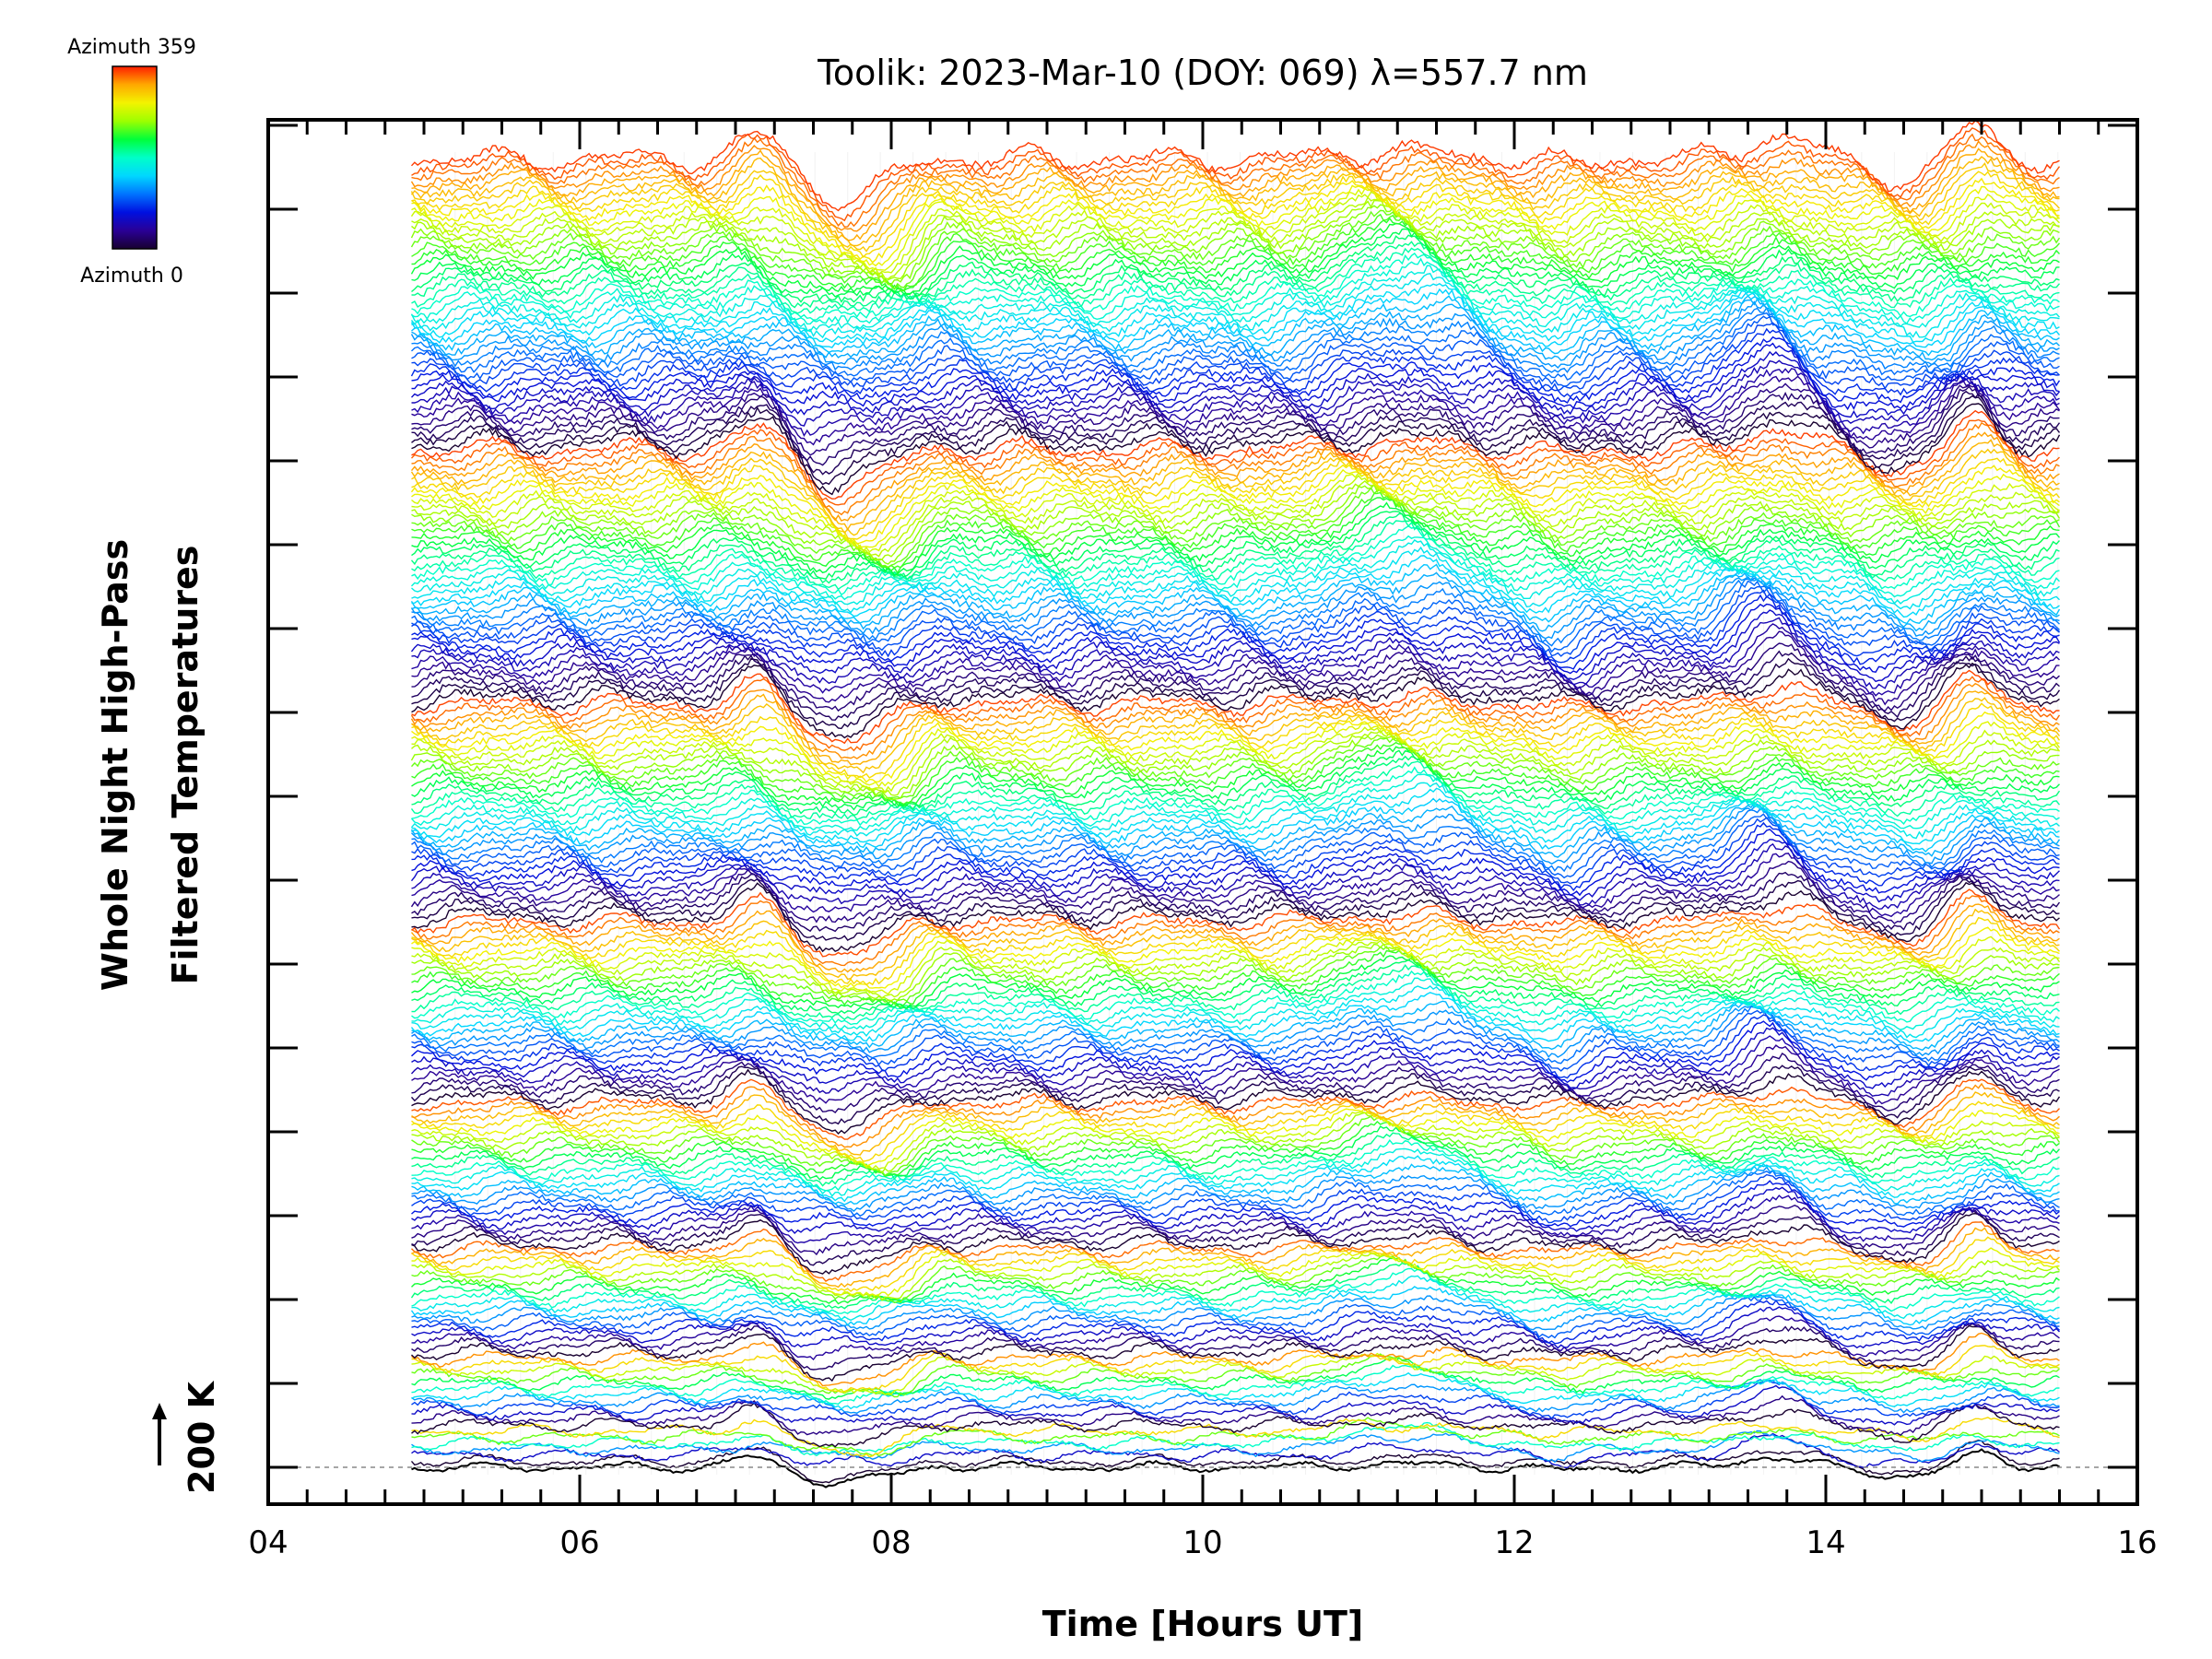  What do you see at coordinates (131, 47) in the screenshot?
I see `colorbar-top-label: Azimuth 359` at bounding box center [131, 47].